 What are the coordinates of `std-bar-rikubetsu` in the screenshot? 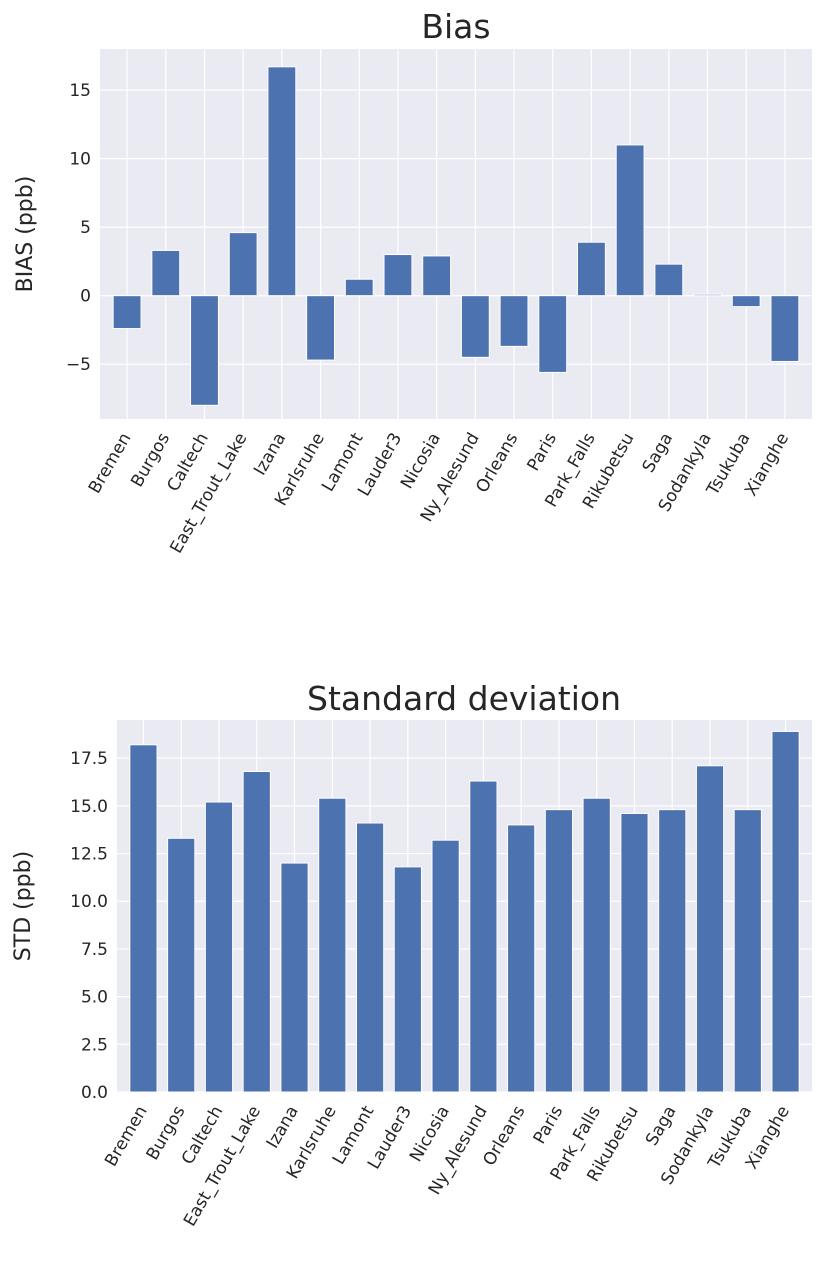 It's located at (634, 952).